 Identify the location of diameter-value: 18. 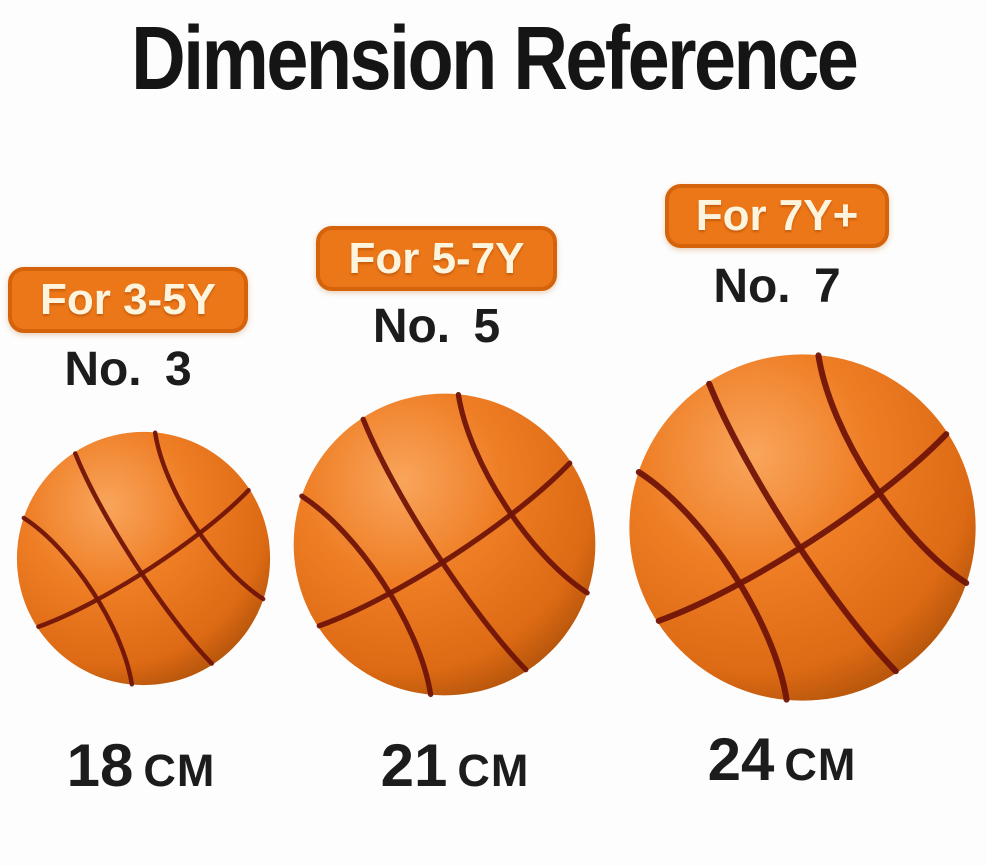
(100, 765).